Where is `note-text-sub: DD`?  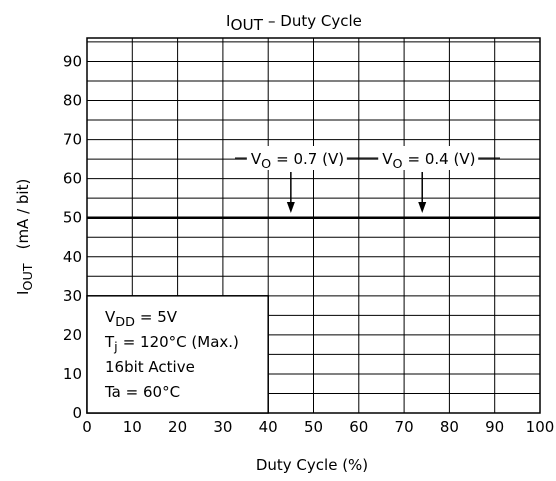 note-text-sub: DD is located at coordinates (125, 322).